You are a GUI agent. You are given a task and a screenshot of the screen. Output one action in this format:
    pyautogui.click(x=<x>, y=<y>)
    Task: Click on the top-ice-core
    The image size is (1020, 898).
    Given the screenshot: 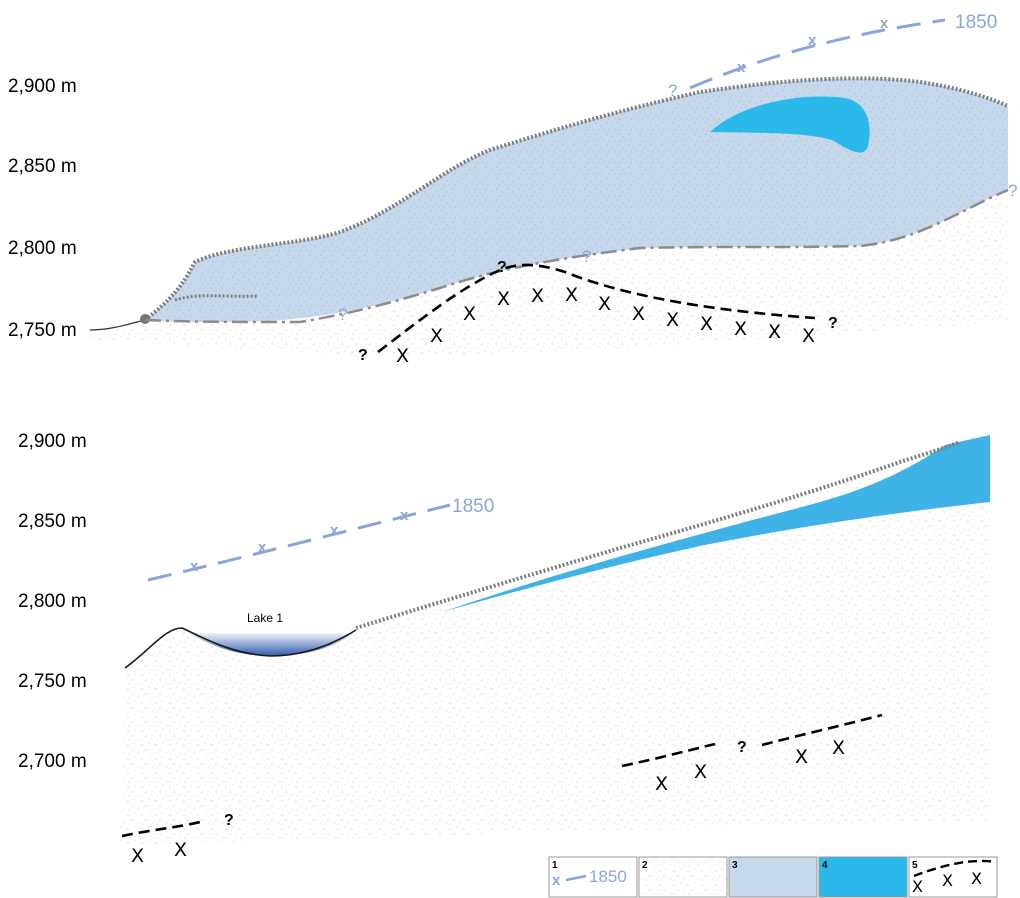 What is the action you would take?
    pyautogui.click(x=790, y=124)
    